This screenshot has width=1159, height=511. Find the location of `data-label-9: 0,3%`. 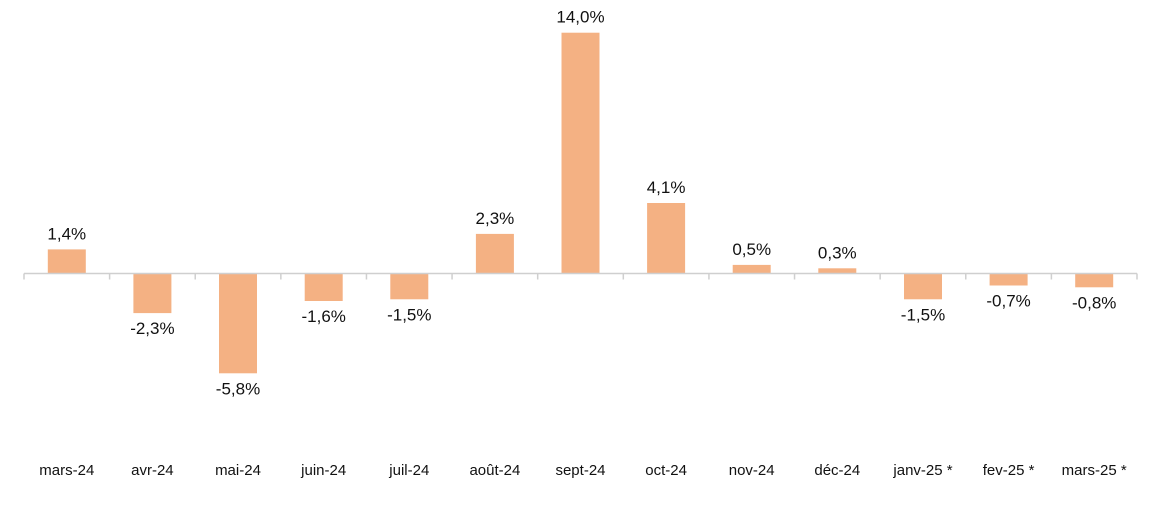

data-label-9: 0,3% is located at coordinates (837, 252).